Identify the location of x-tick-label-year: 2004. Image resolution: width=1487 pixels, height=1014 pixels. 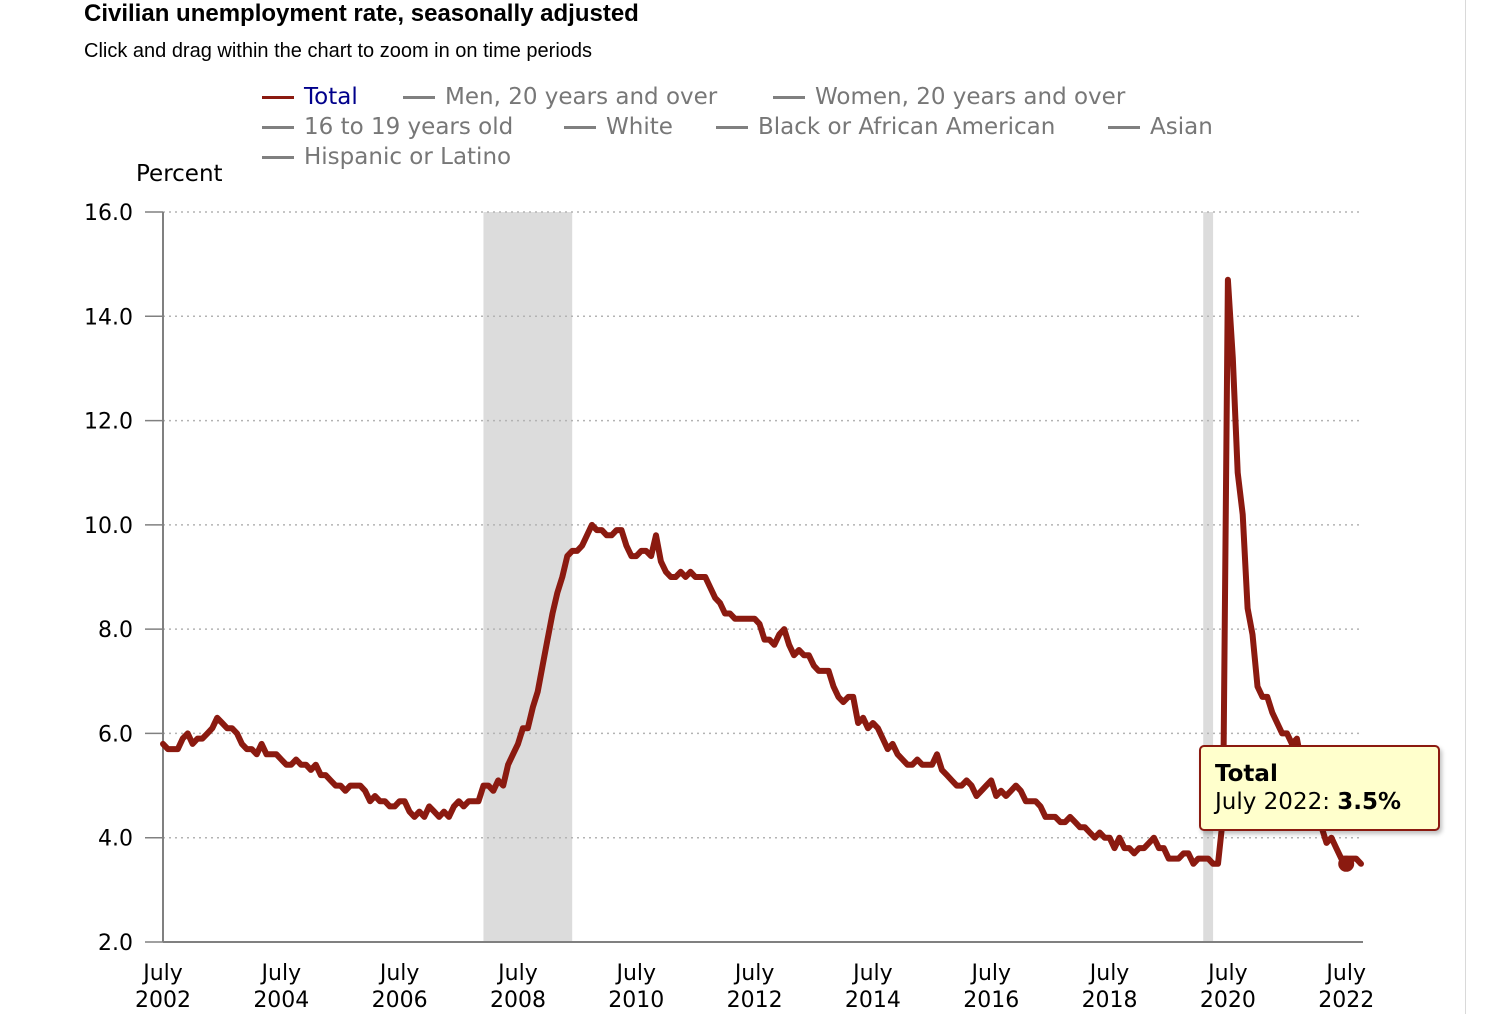
(281, 1000).